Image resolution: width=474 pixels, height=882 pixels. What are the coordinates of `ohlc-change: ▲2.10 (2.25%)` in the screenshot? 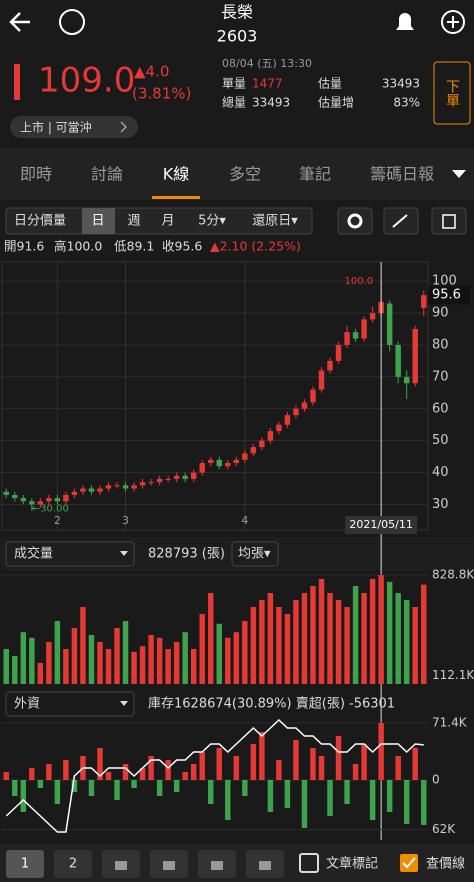 It's located at (255, 246).